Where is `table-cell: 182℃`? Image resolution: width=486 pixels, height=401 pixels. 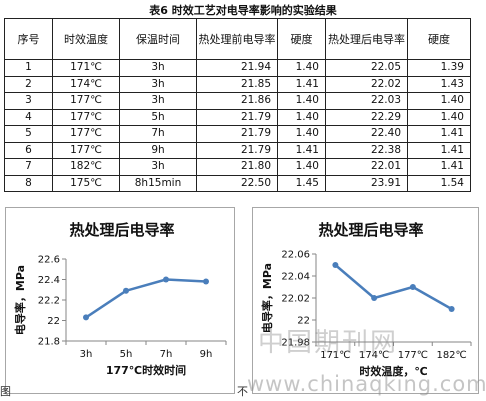
table-cell: 182℃ is located at coordinates (86, 167).